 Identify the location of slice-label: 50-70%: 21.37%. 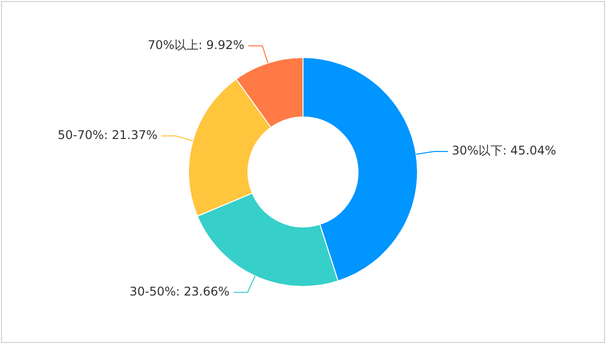
(108, 135).